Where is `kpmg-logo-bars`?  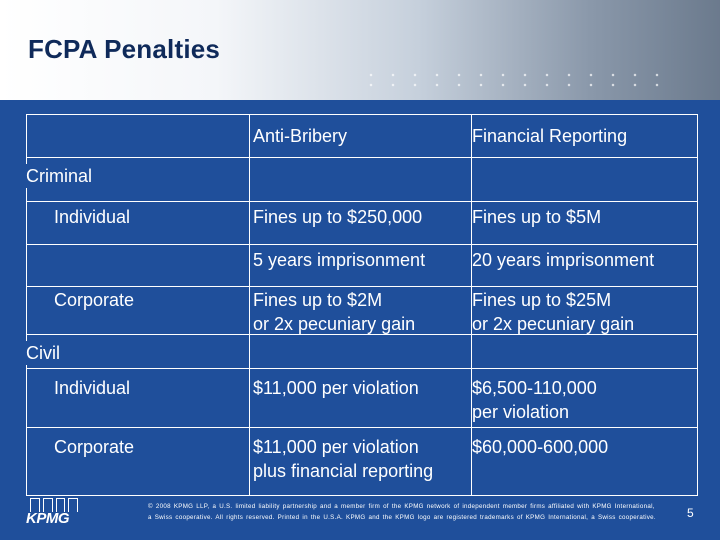
kpmg-logo-bars is located at coordinates (54, 505).